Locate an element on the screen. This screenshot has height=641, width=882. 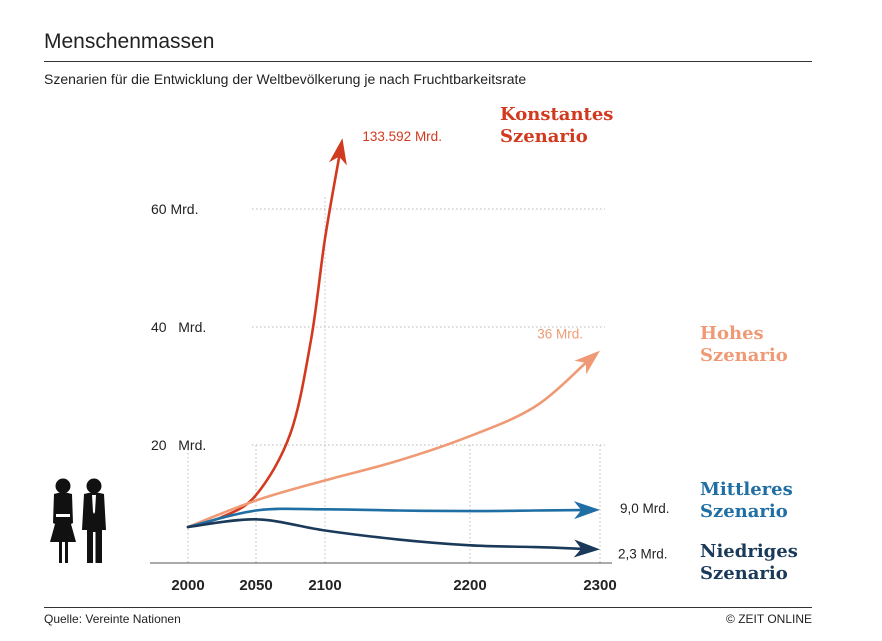
arrowhead-konstantes is located at coordinates (338, 152).